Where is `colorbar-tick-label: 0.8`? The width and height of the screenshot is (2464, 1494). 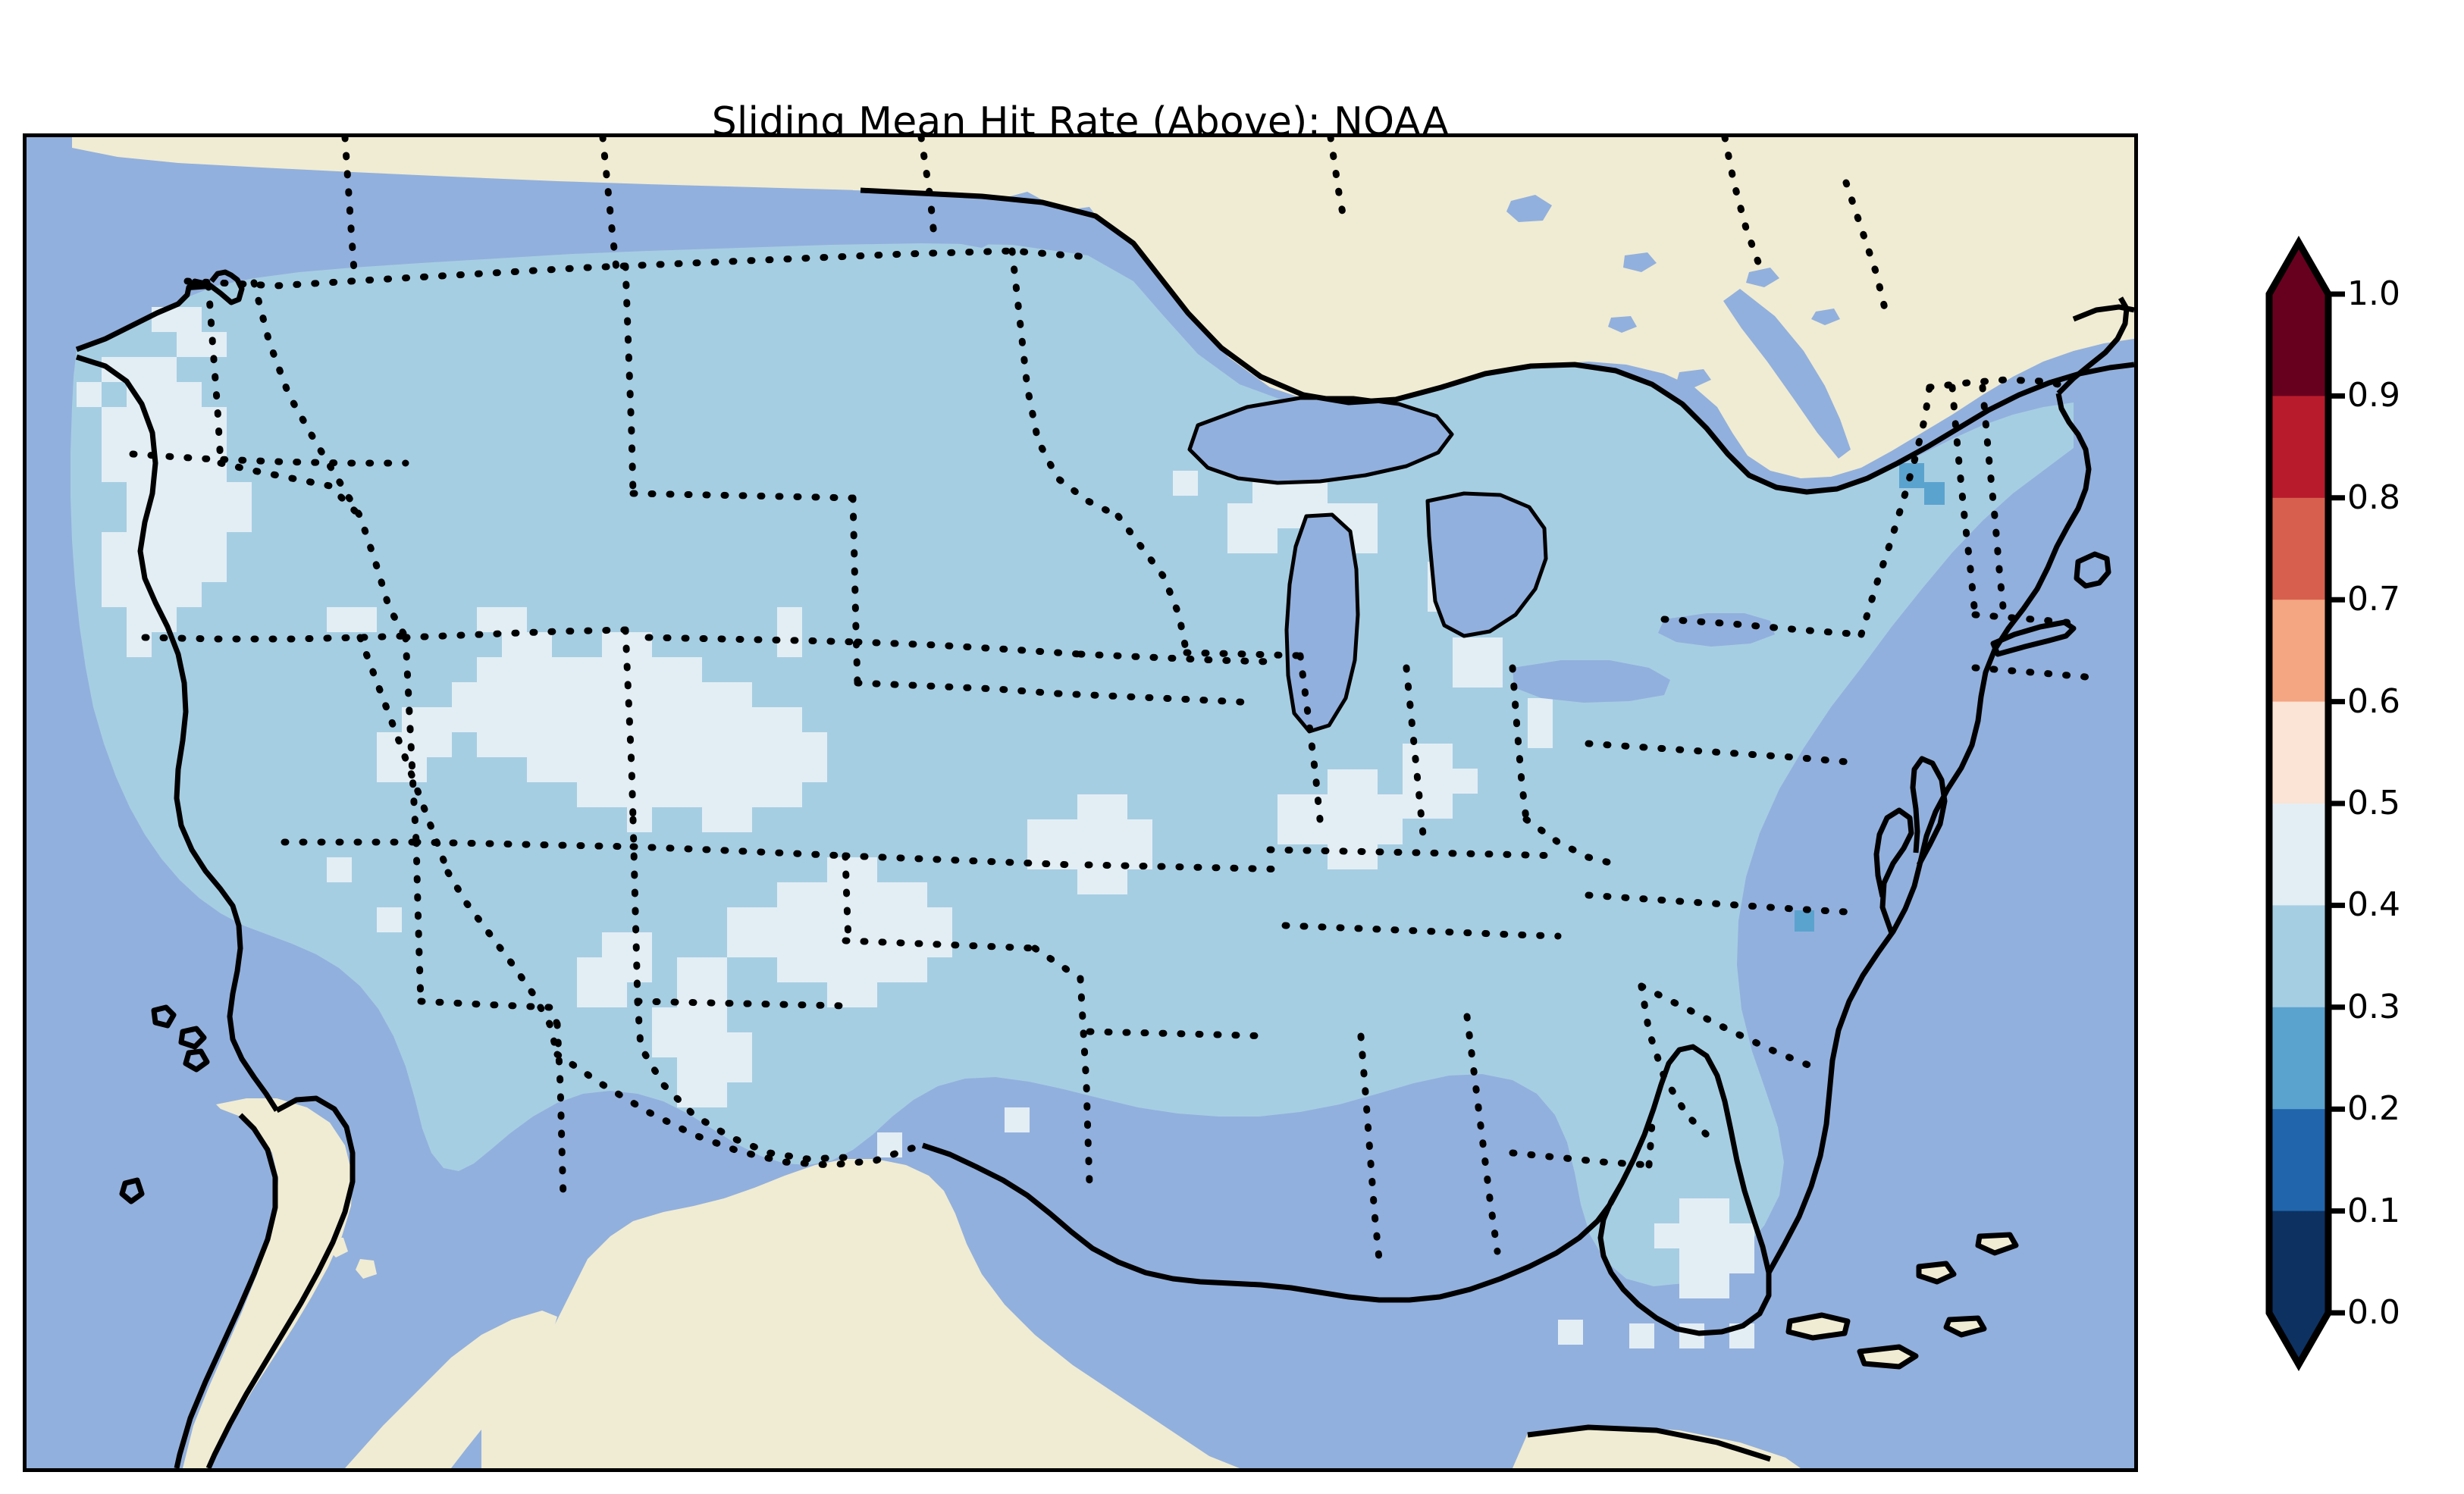 colorbar-tick-label: 0.8 is located at coordinates (2374, 497).